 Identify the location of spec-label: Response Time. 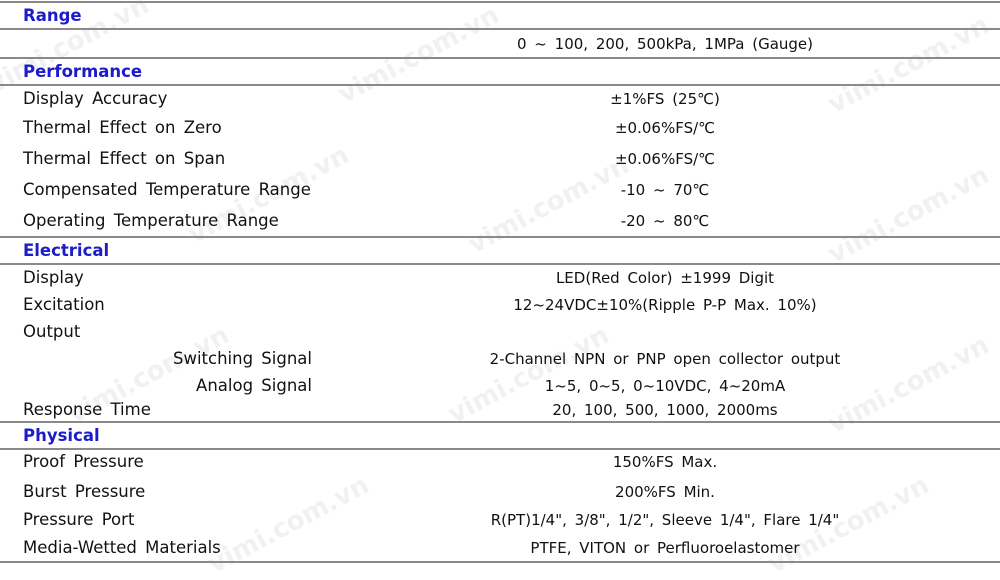
(87, 409).